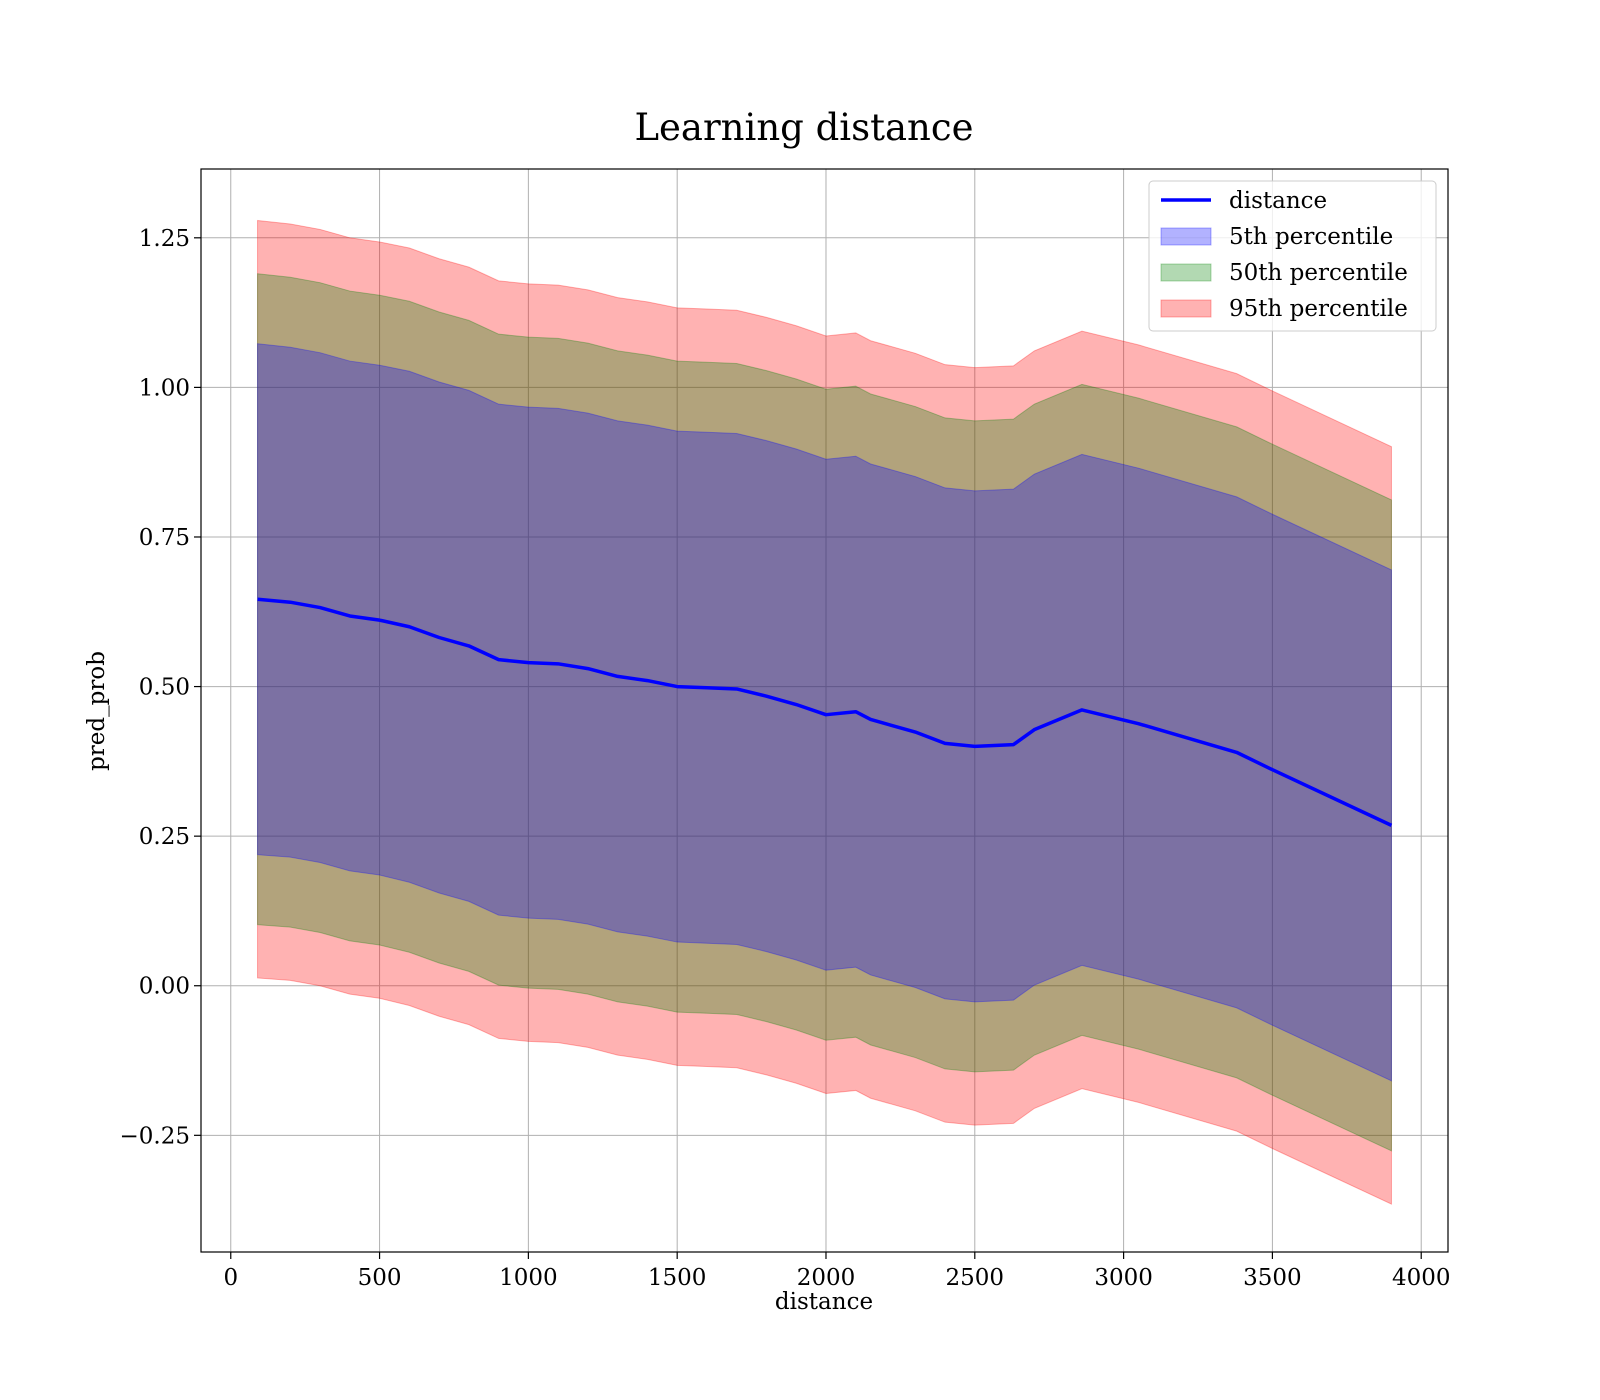 The width and height of the screenshot is (1600, 1400). What do you see at coordinates (1311, 237) in the screenshot?
I see `legend-label: 5th percentile` at bounding box center [1311, 237].